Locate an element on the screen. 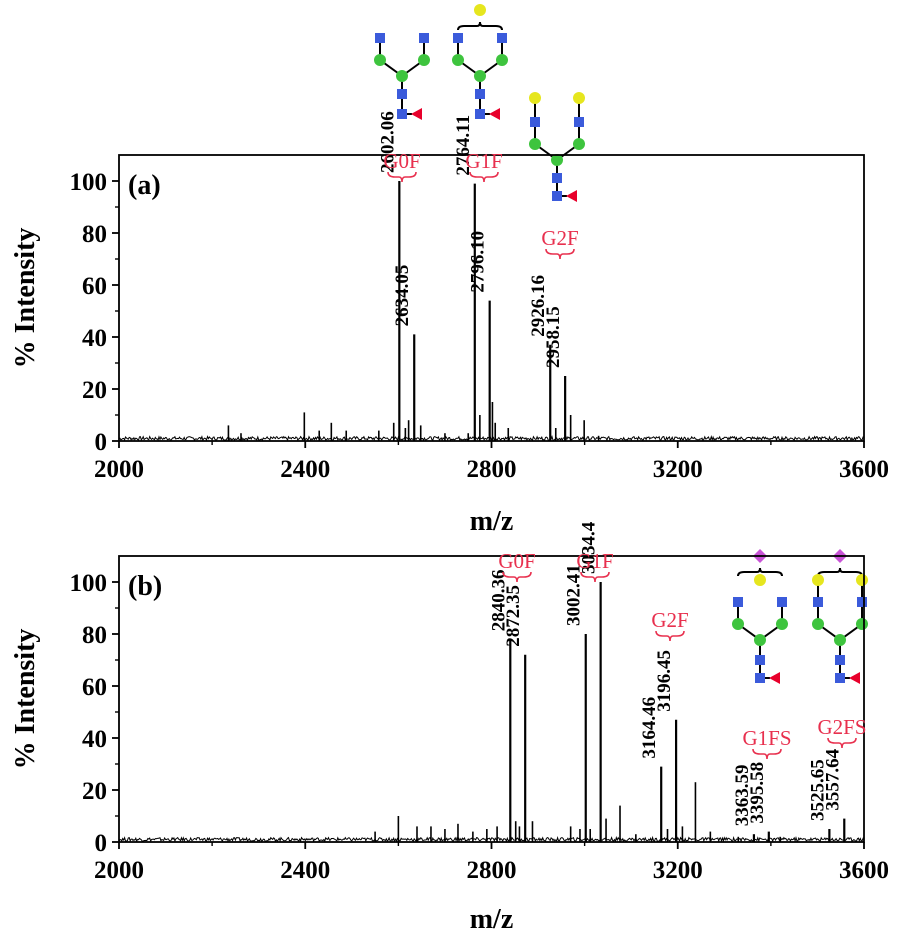  peak-label: 2958.15 is located at coordinates (553, 337).